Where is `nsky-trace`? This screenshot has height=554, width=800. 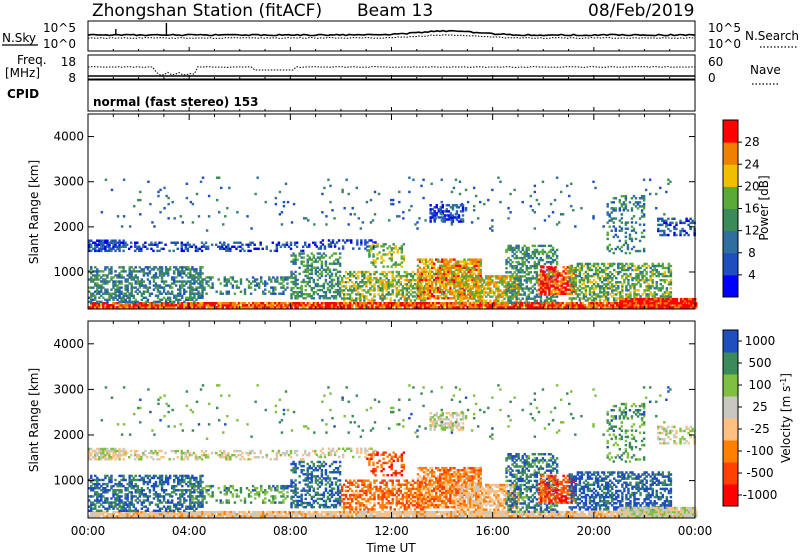
nsky-trace is located at coordinates (391, 33).